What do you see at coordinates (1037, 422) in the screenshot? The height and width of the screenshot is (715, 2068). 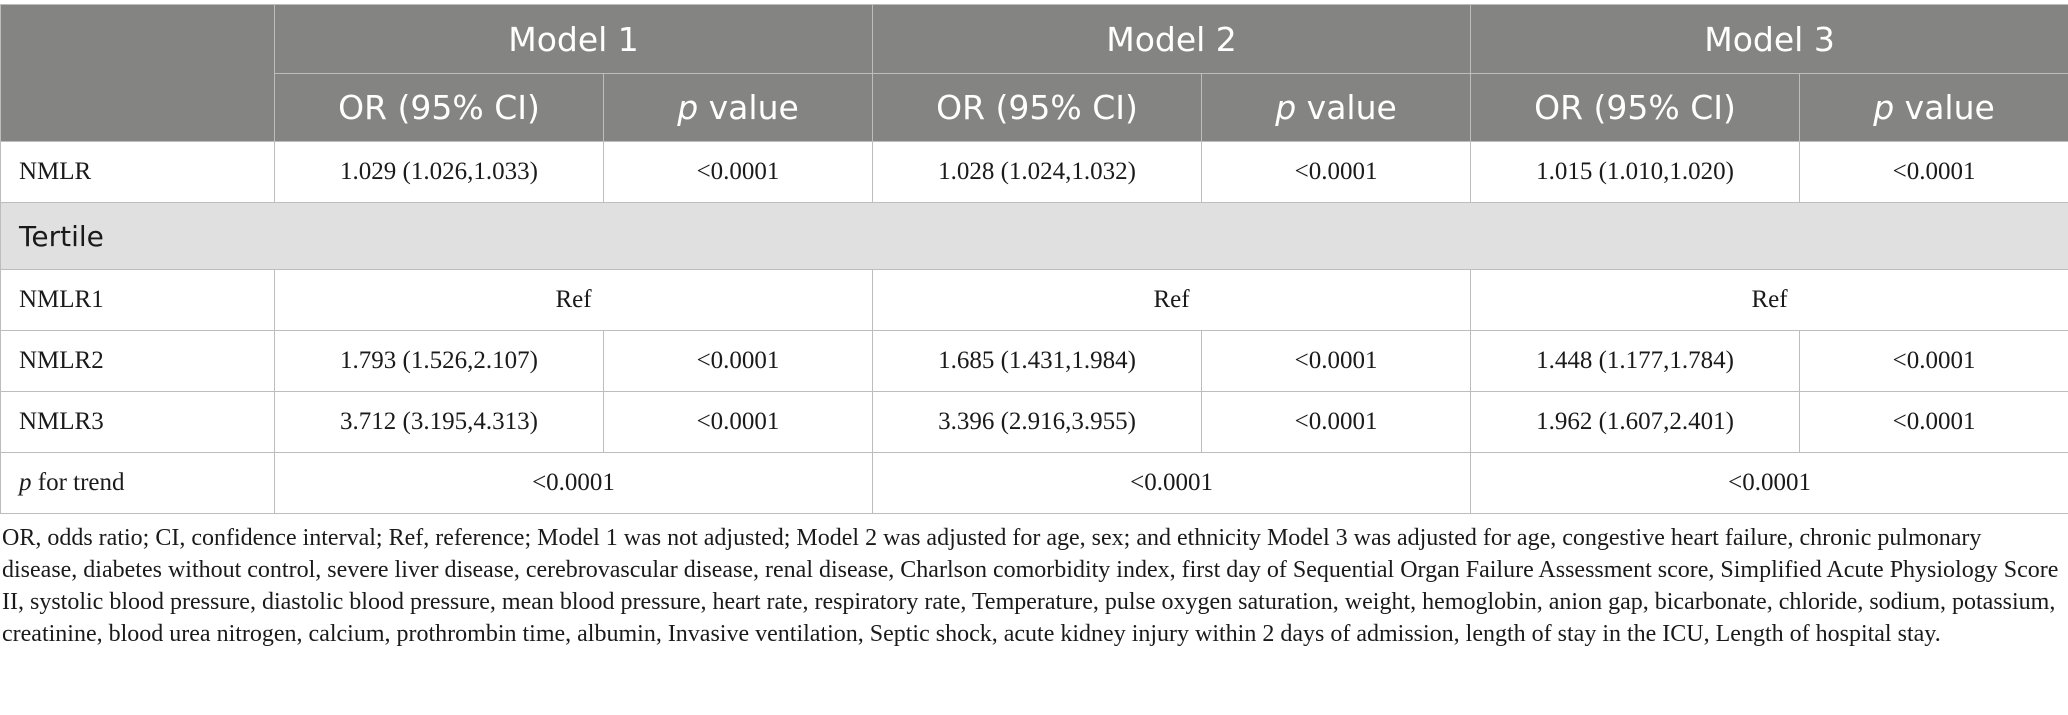 I see `or-ci-cell: 3.396 (2.916,3.955)` at bounding box center [1037, 422].